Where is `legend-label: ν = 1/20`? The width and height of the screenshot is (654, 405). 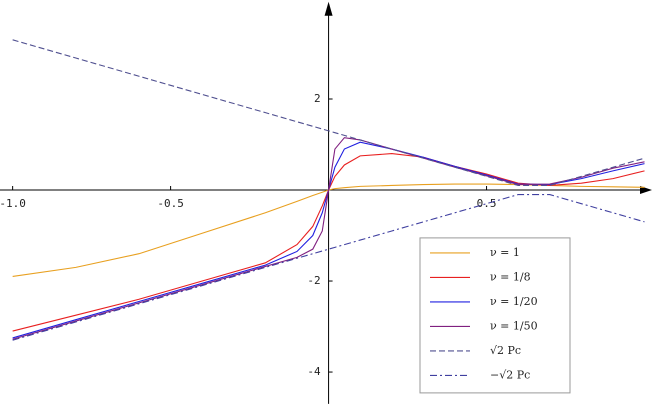
legend-label: ν = 1/20 is located at coordinates (514, 301).